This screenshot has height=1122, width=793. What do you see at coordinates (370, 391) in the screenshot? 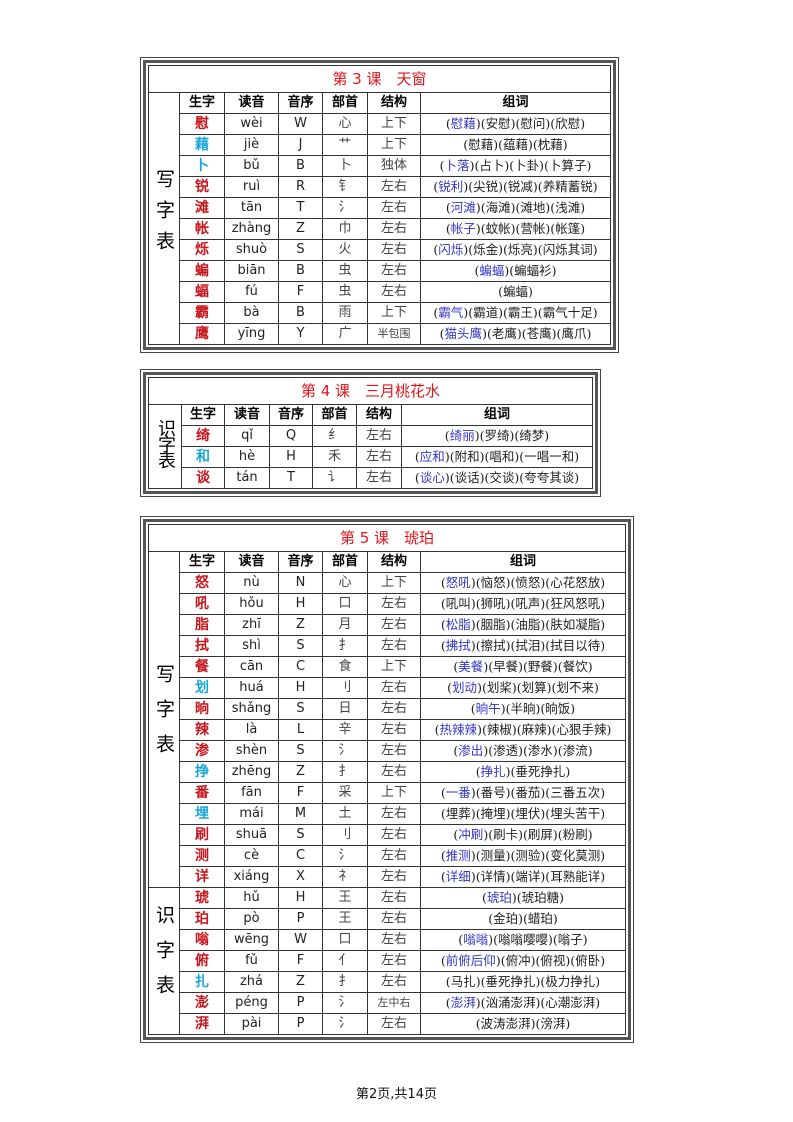
I see `lesson-title: 第 4 课 三月桃花水` at bounding box center [370, 391].